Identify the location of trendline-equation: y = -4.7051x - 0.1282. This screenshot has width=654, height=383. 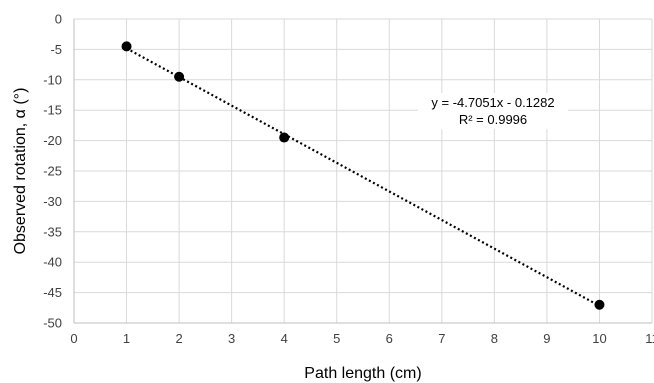
(492, 102).